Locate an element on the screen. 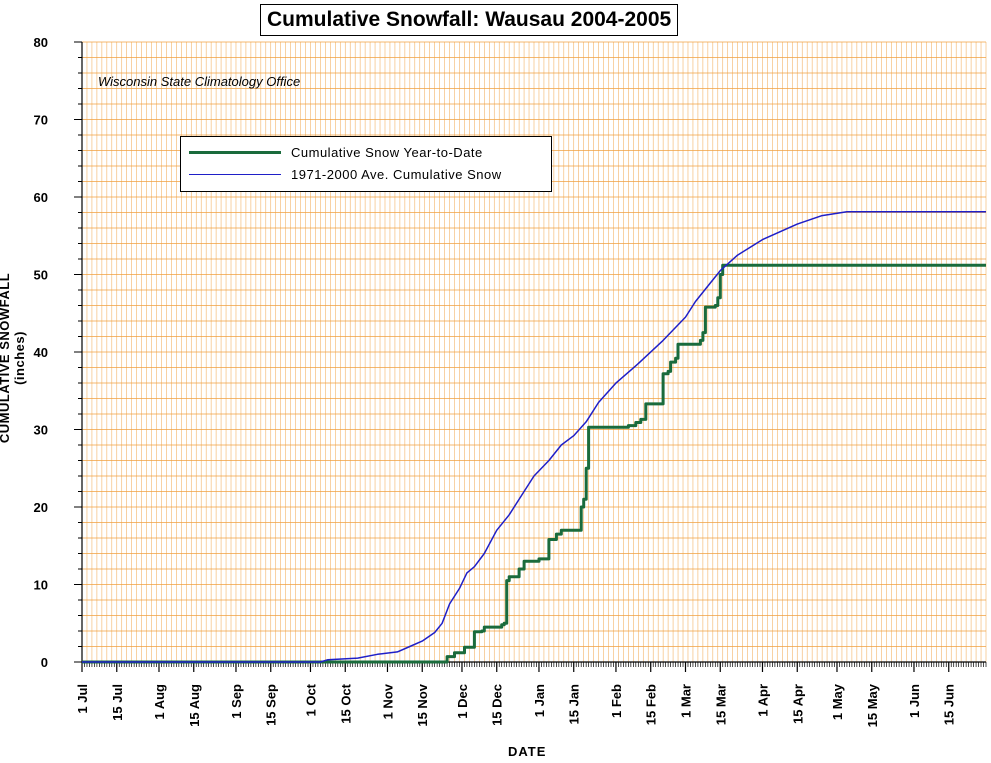 The image size is (991, 763). x-tick-label: 1 Oct is located at coordinates (310, 699).